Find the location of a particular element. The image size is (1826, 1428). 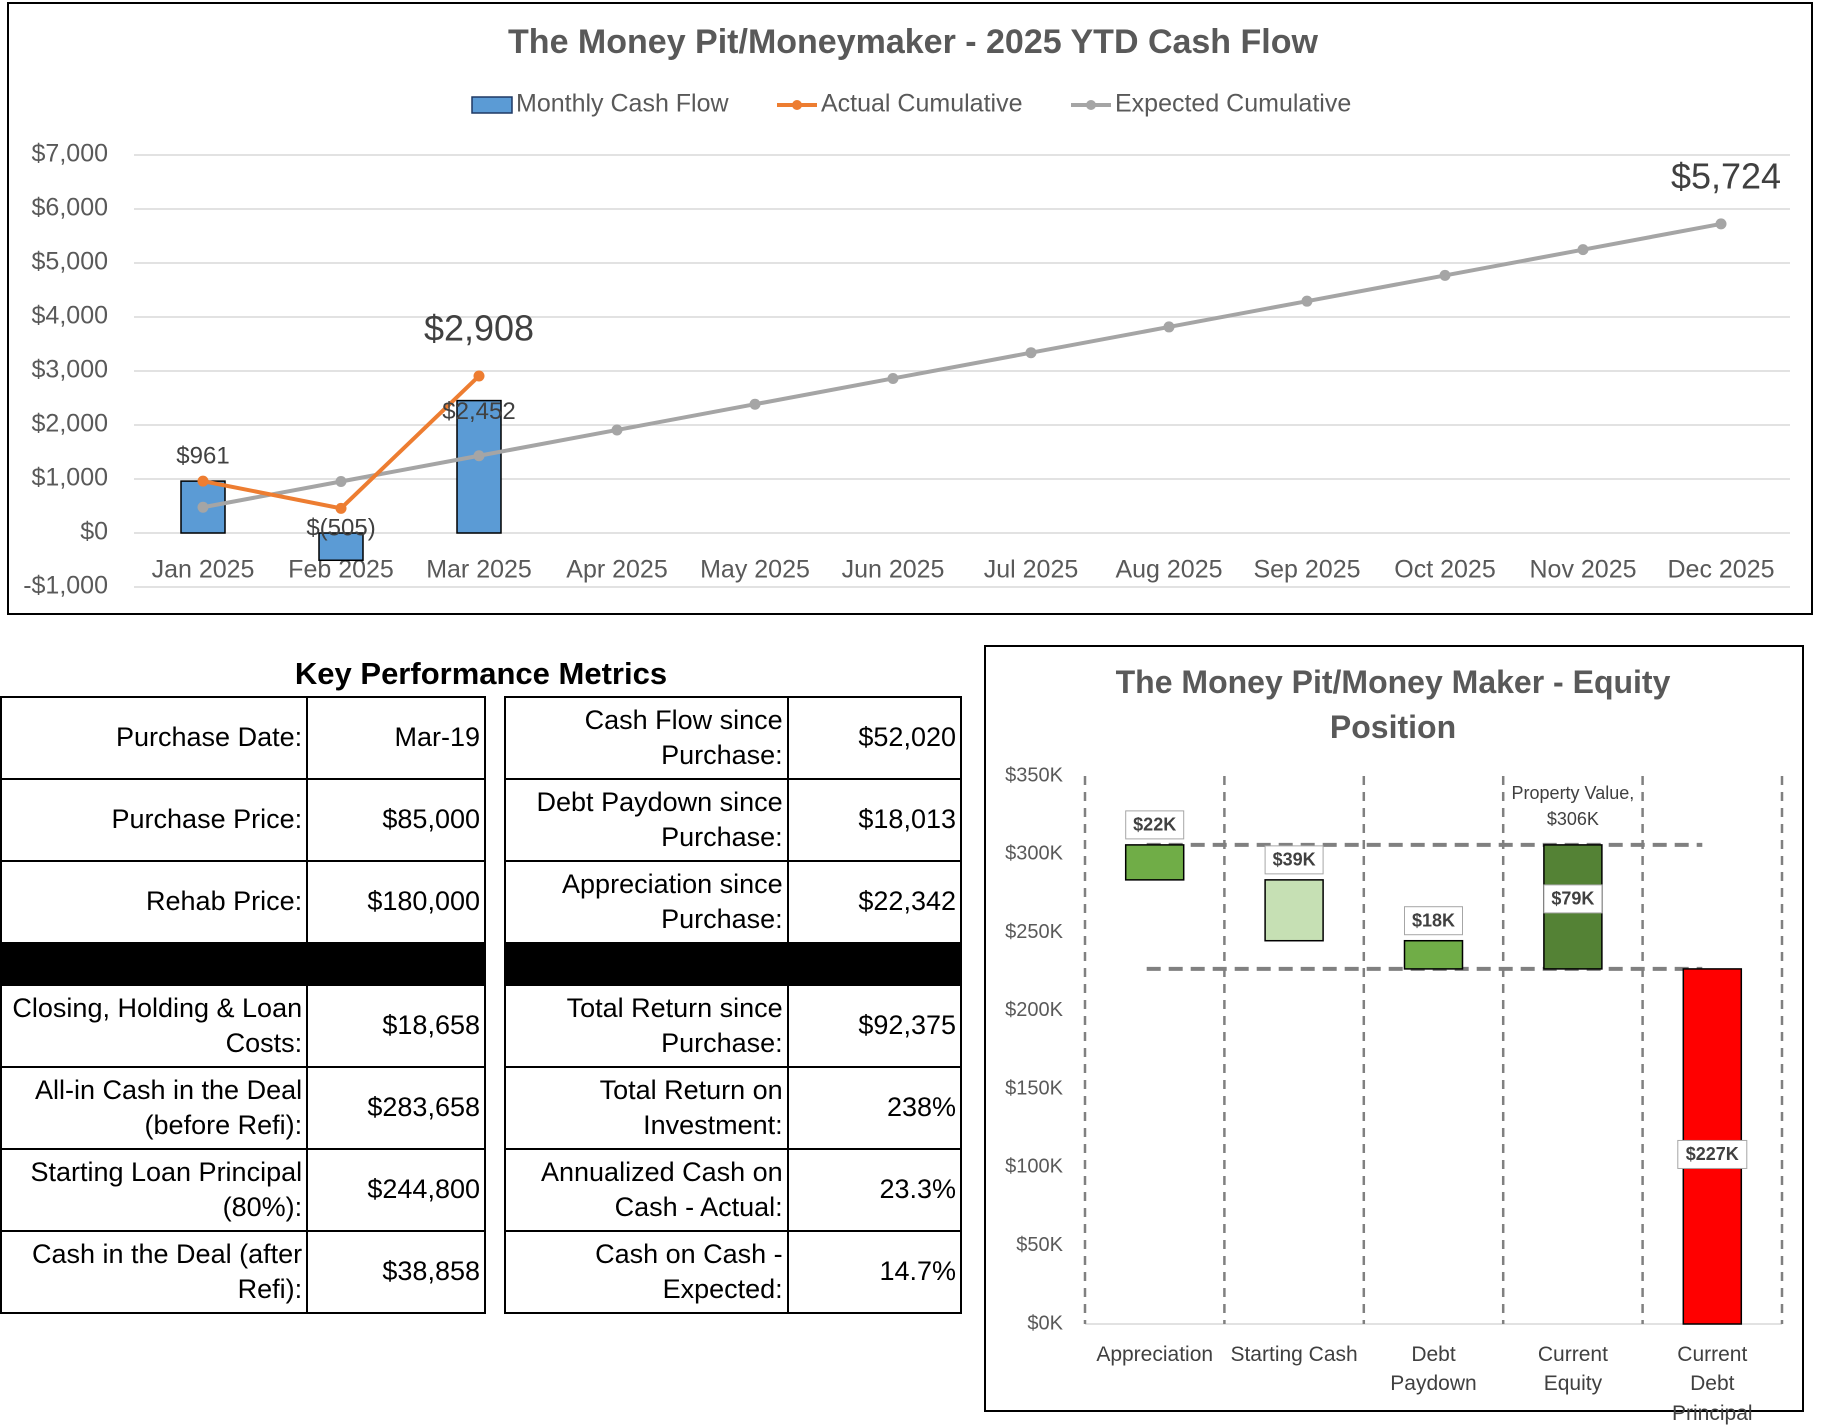

y-tick-label: $250K is located at coordinates (1034, 932).